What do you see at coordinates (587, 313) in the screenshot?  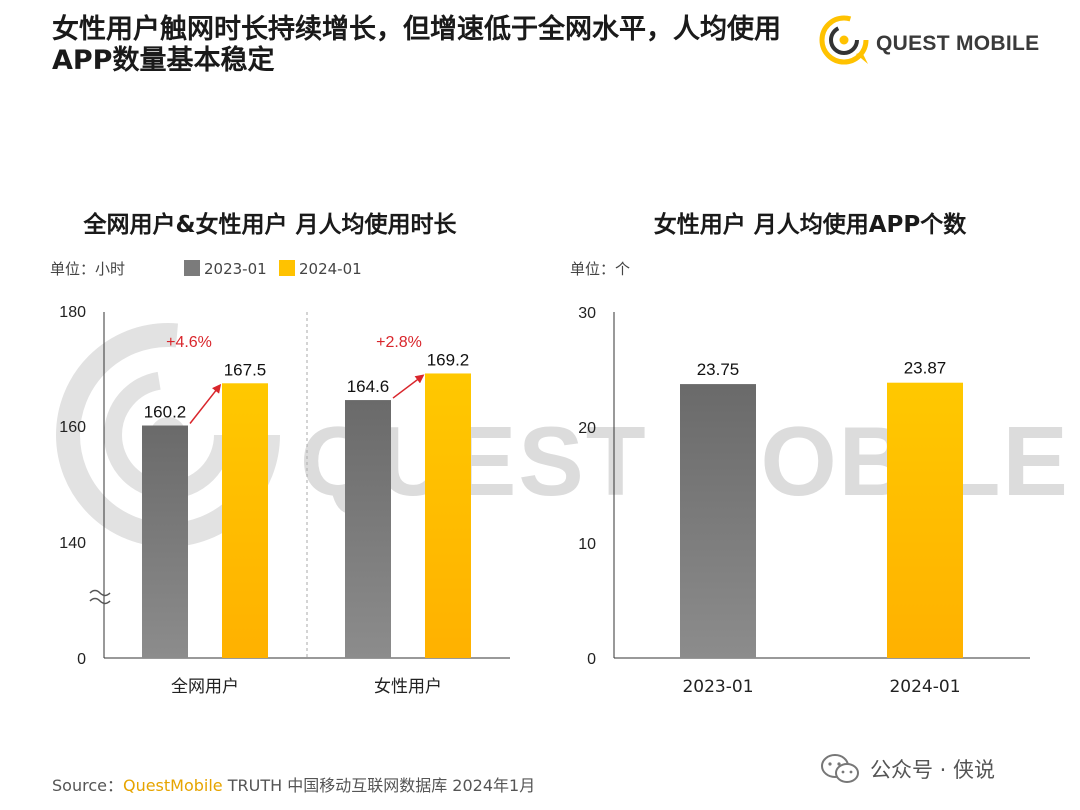 I see `c2-ytick-0: 30` at bounding box center [587, 313].